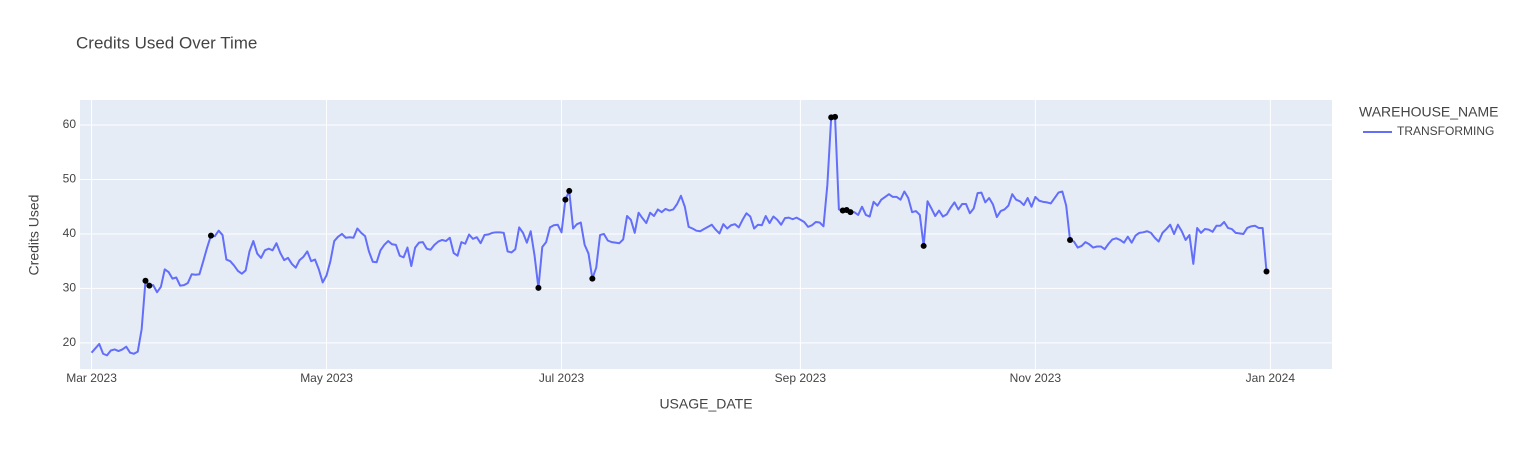 This screenshot has height=450, width=1515. What do you see at coordinates (1445, 131) in the screenshot?
I see `legend-label: TRANSFORMING` at bounding box center [1445, 131].